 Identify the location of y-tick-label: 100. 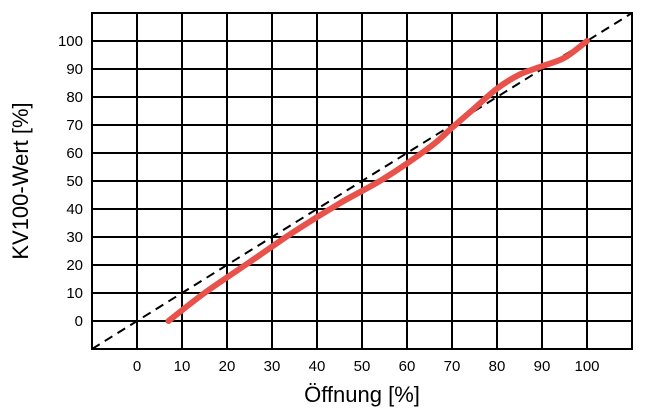
(70, 41).